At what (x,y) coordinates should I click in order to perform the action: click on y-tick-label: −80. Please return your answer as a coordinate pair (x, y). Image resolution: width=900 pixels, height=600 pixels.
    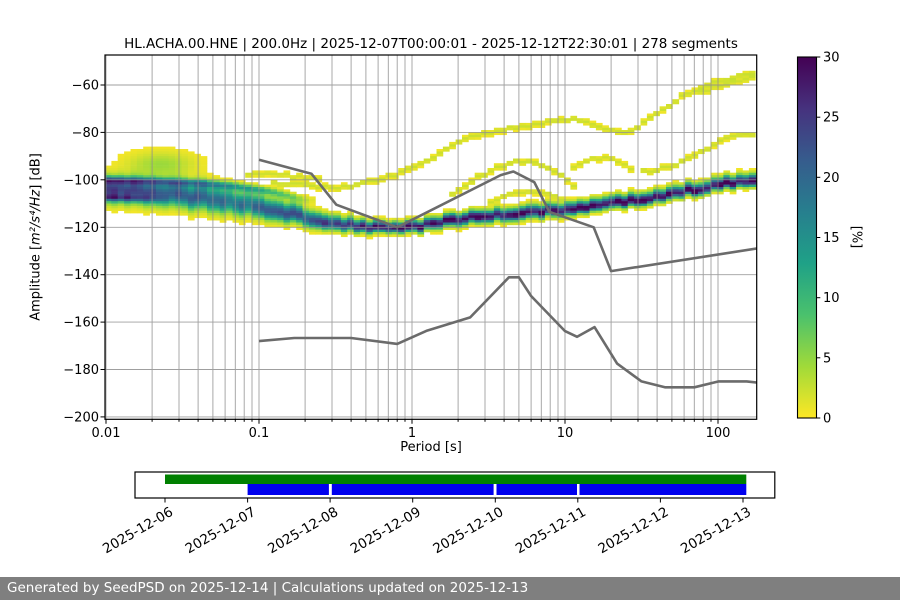
    Looking at the image, I should click on (85, 133).